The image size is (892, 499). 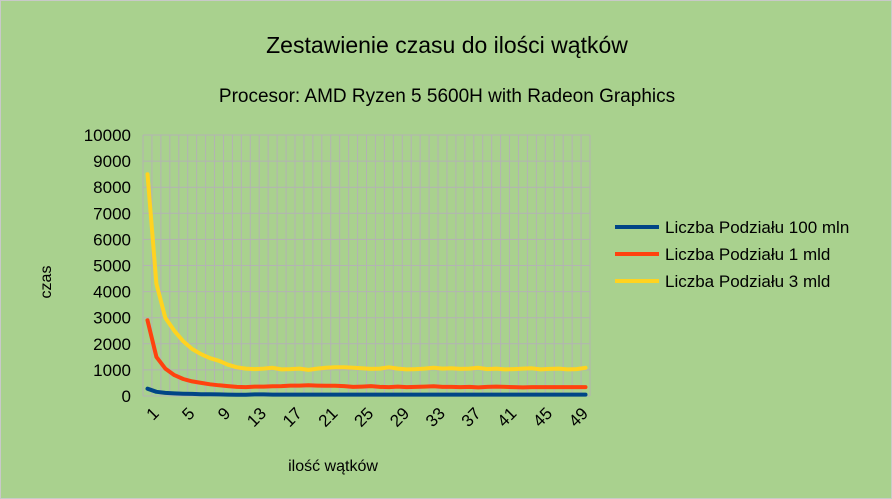 What do you see at coordinates (224, 414) in the screenshot?
I see `x-tick-label: 9` at bounding box center [224, 414].